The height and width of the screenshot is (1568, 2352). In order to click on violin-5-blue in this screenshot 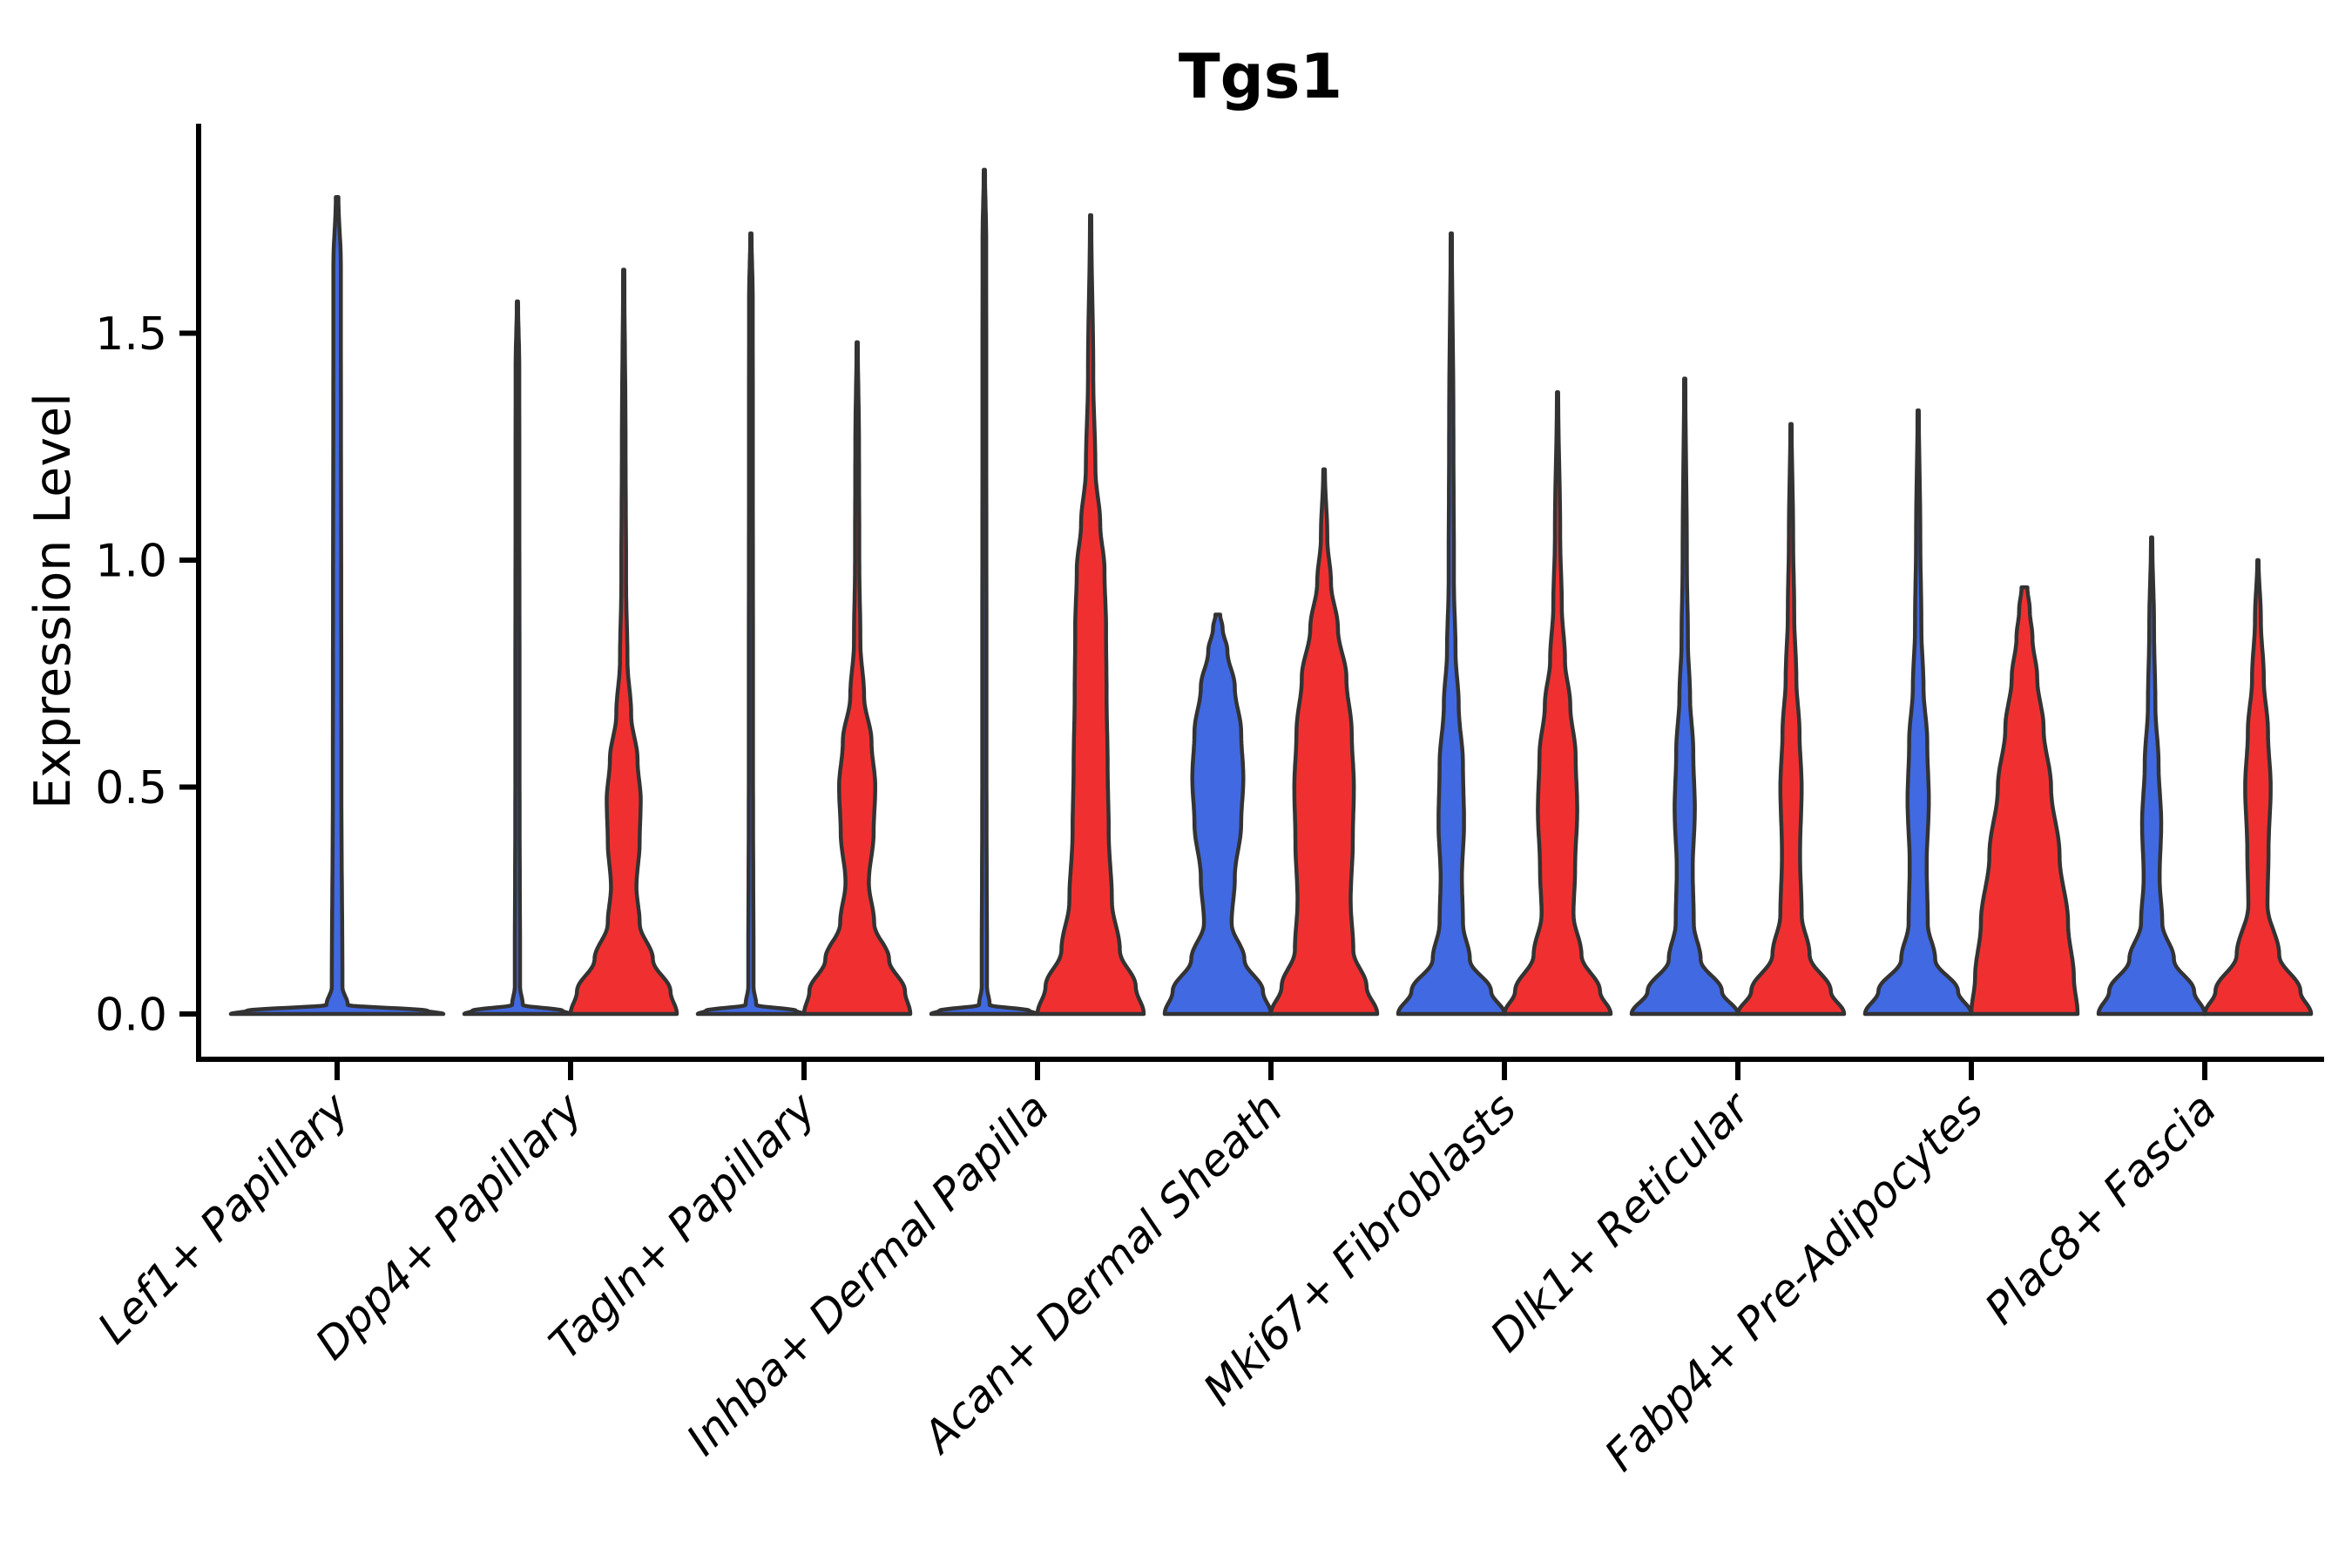, I will do `click(1451, 624)`.